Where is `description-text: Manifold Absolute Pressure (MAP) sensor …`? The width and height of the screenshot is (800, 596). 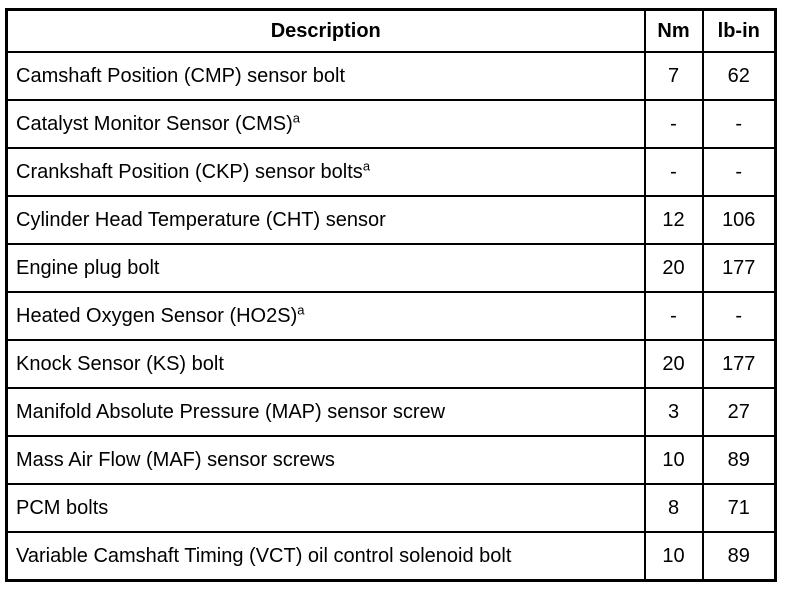 description-text: Manifold Absolute Pressure (MAP) sensor … is located at coordinates (231, 412).